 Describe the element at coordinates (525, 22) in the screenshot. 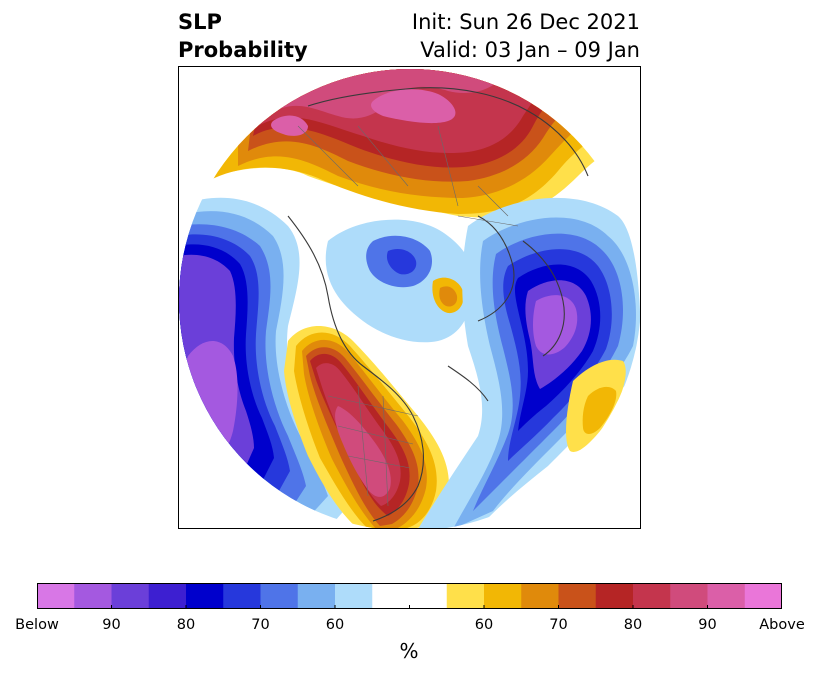

I see `init-date: Init: Sun 26 Dec 2021` at that location.